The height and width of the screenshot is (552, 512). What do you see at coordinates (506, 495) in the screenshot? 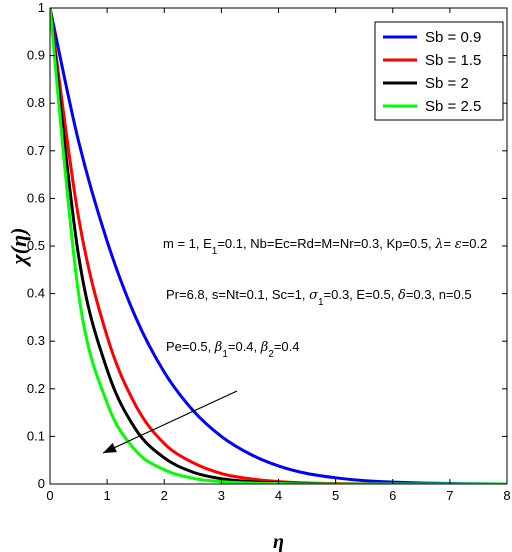
I see `x-tick-label: 8` at bounding box center [506, 495].